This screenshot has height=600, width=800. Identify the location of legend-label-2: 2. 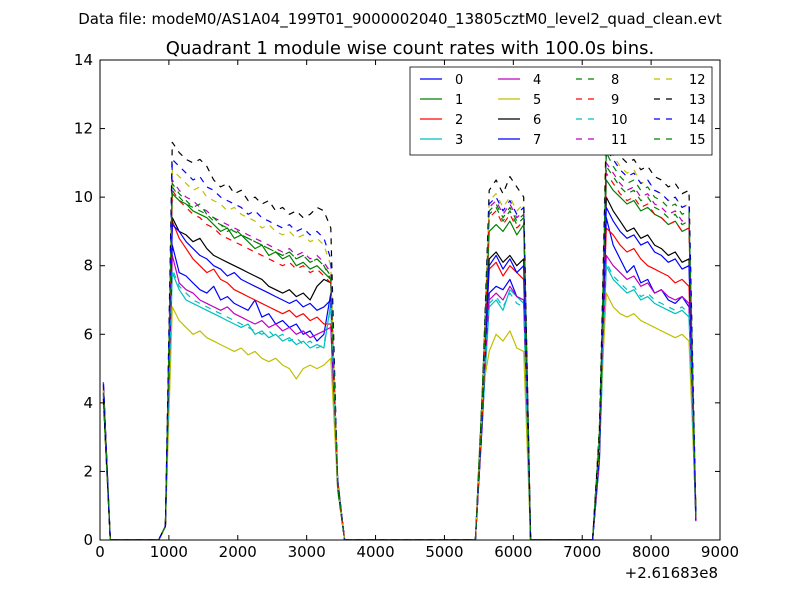
(459, 120).